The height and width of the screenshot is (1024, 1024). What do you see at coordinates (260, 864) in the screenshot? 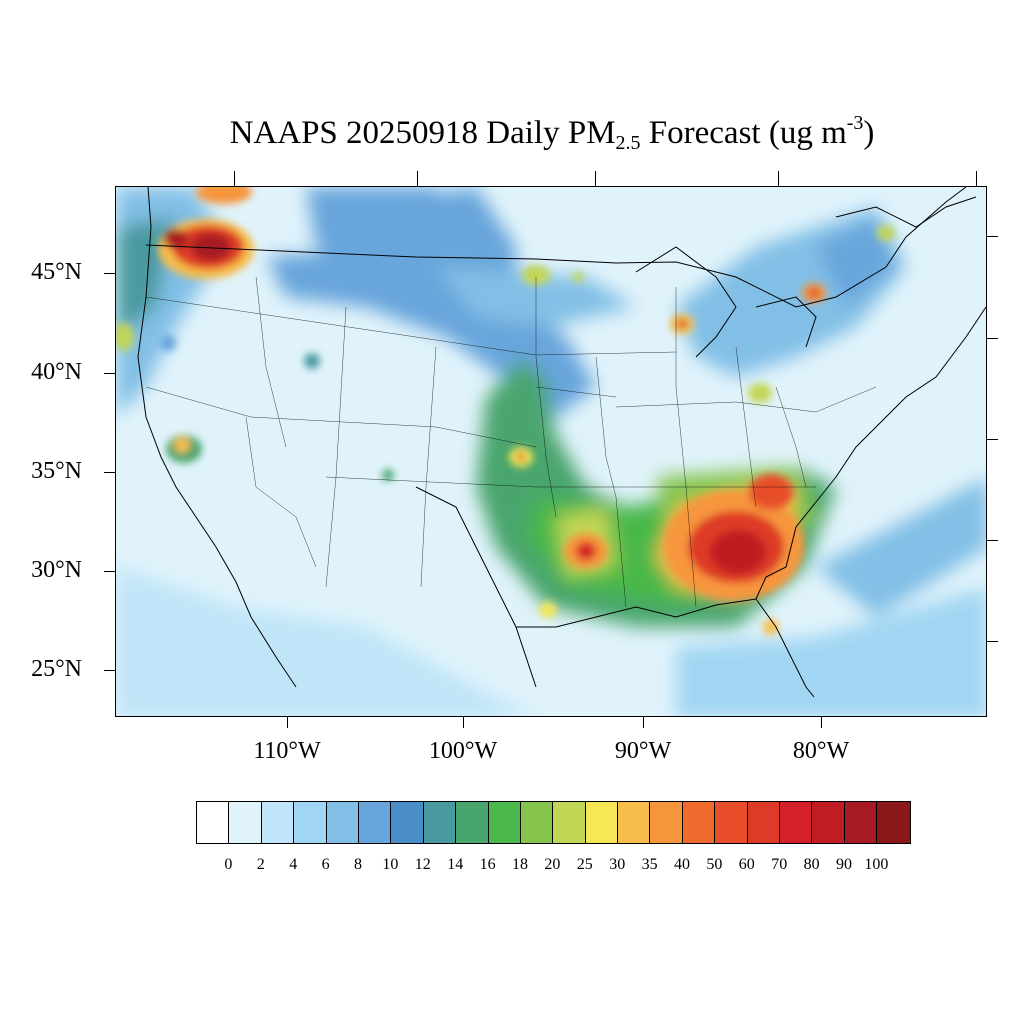
I see `colorbar-label: 2` at bounding box center [260, 864].